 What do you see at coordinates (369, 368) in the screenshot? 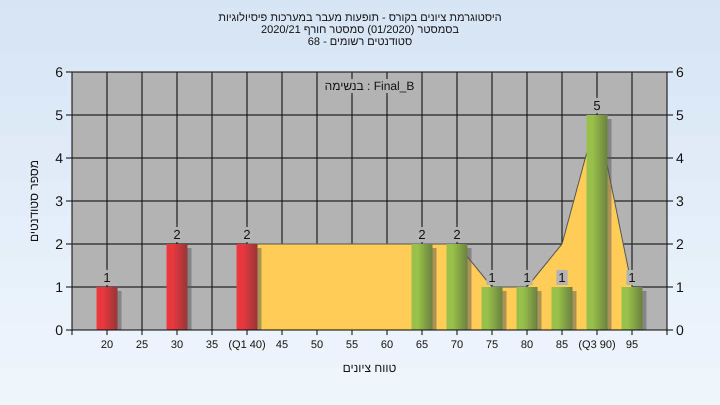
I see `x-axis-title: טווח ציונים` at bounding box center [369, 368].